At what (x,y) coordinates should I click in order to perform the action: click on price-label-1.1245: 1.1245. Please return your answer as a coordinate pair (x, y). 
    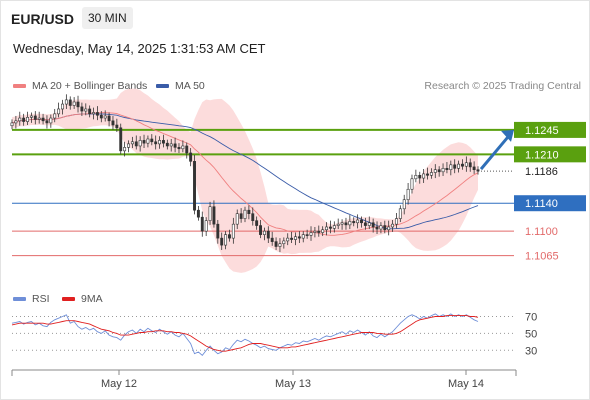
    Looking at the image, I should click on (542, 131).